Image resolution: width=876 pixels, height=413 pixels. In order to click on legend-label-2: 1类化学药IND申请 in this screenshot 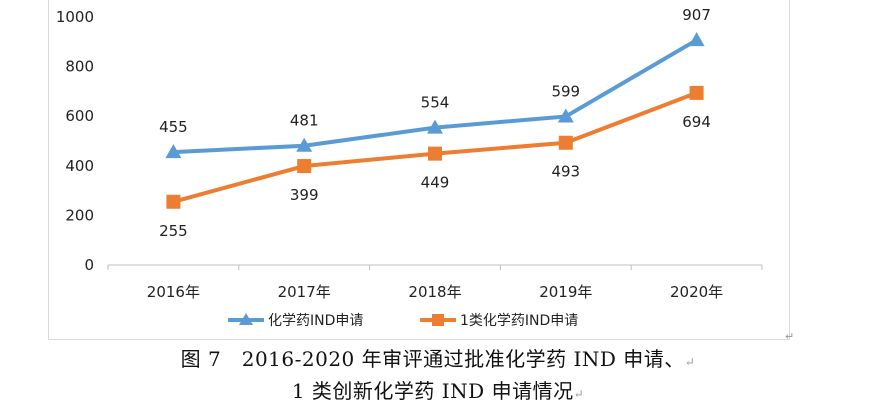, I will do `click(519, 321)`.